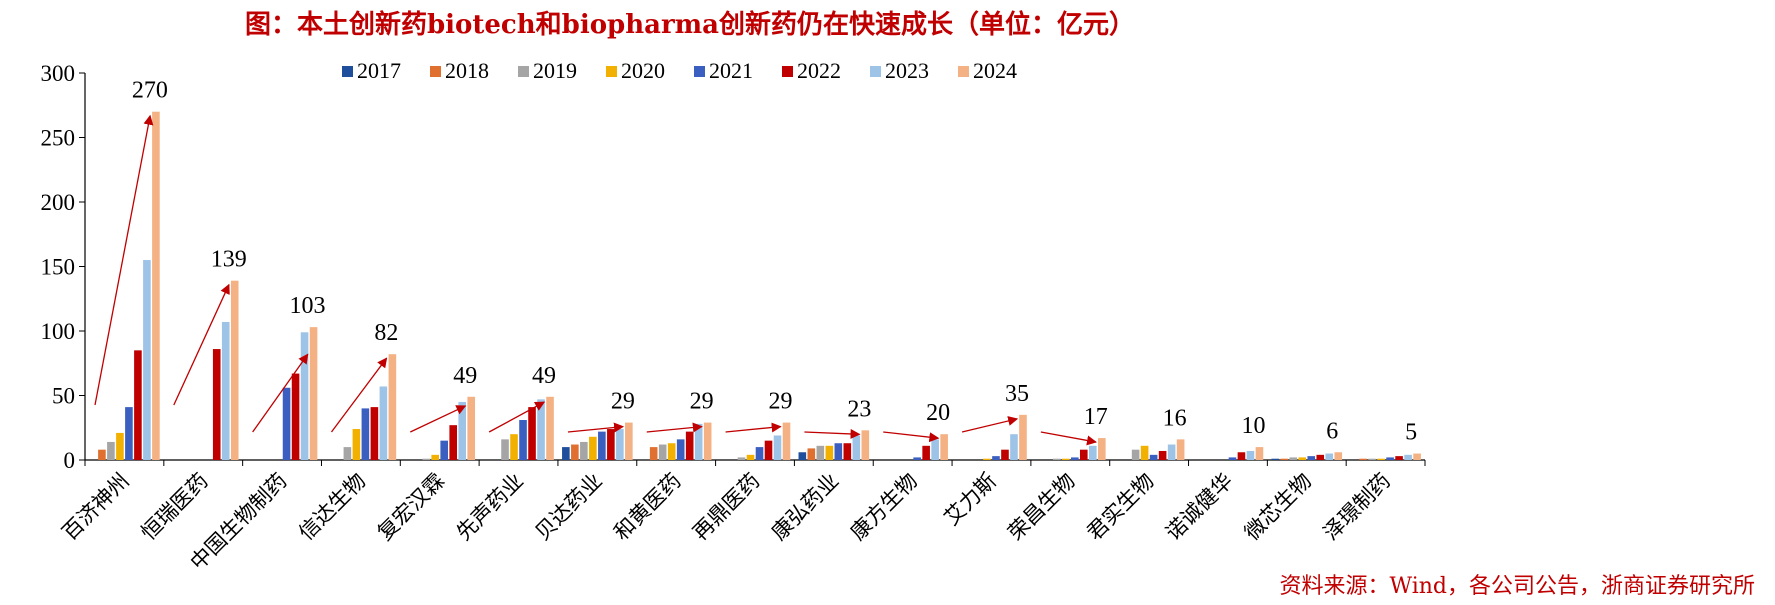  Describe the element at coordinates (859, 409) in the screenshot. I see `data-label: 23` at that location.